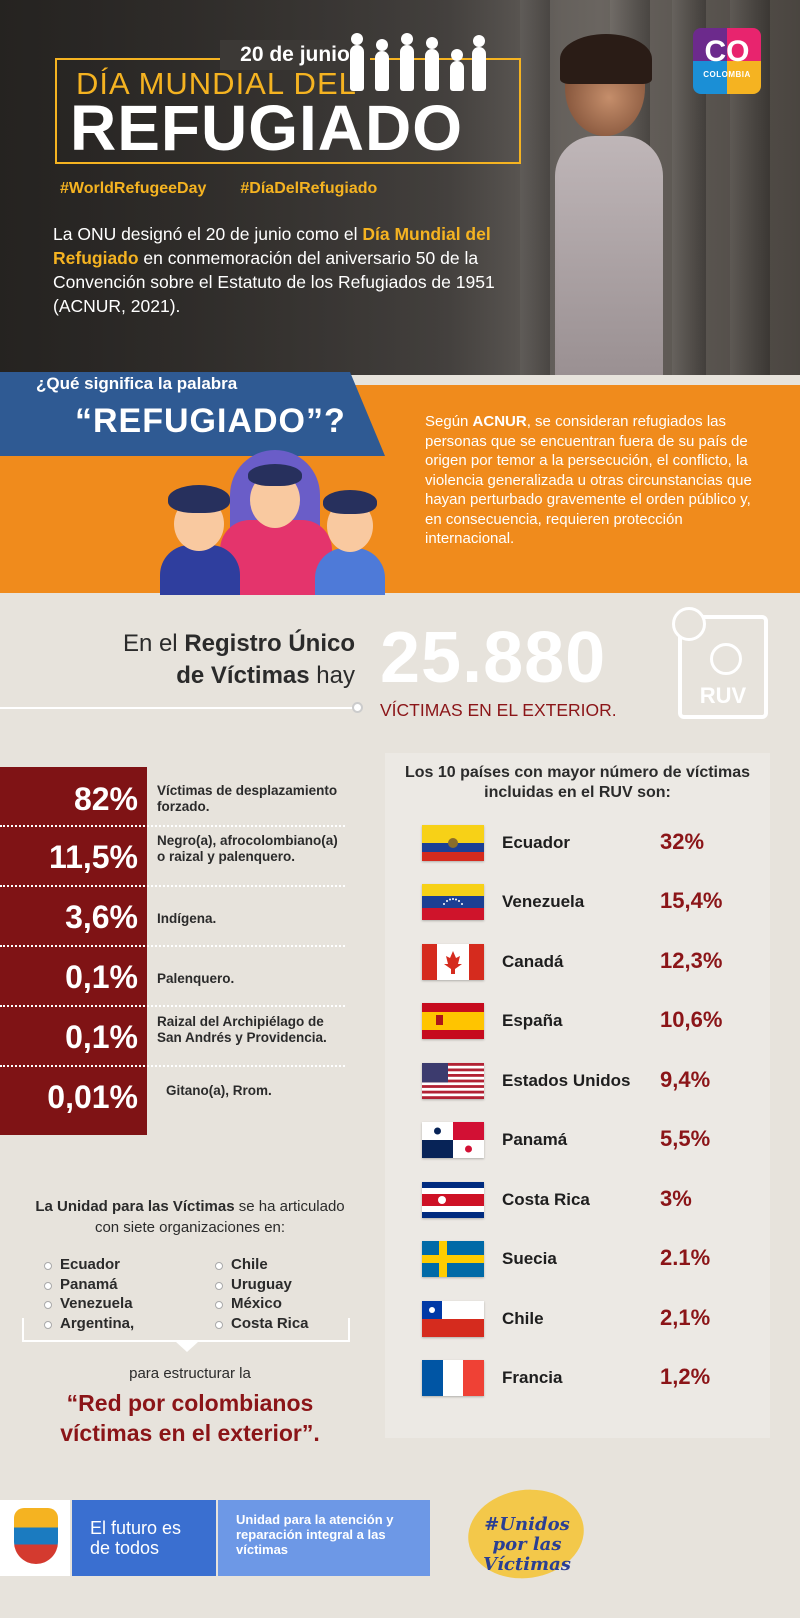  I want to click on organization-country: Argentina,, so click(89, 1324).